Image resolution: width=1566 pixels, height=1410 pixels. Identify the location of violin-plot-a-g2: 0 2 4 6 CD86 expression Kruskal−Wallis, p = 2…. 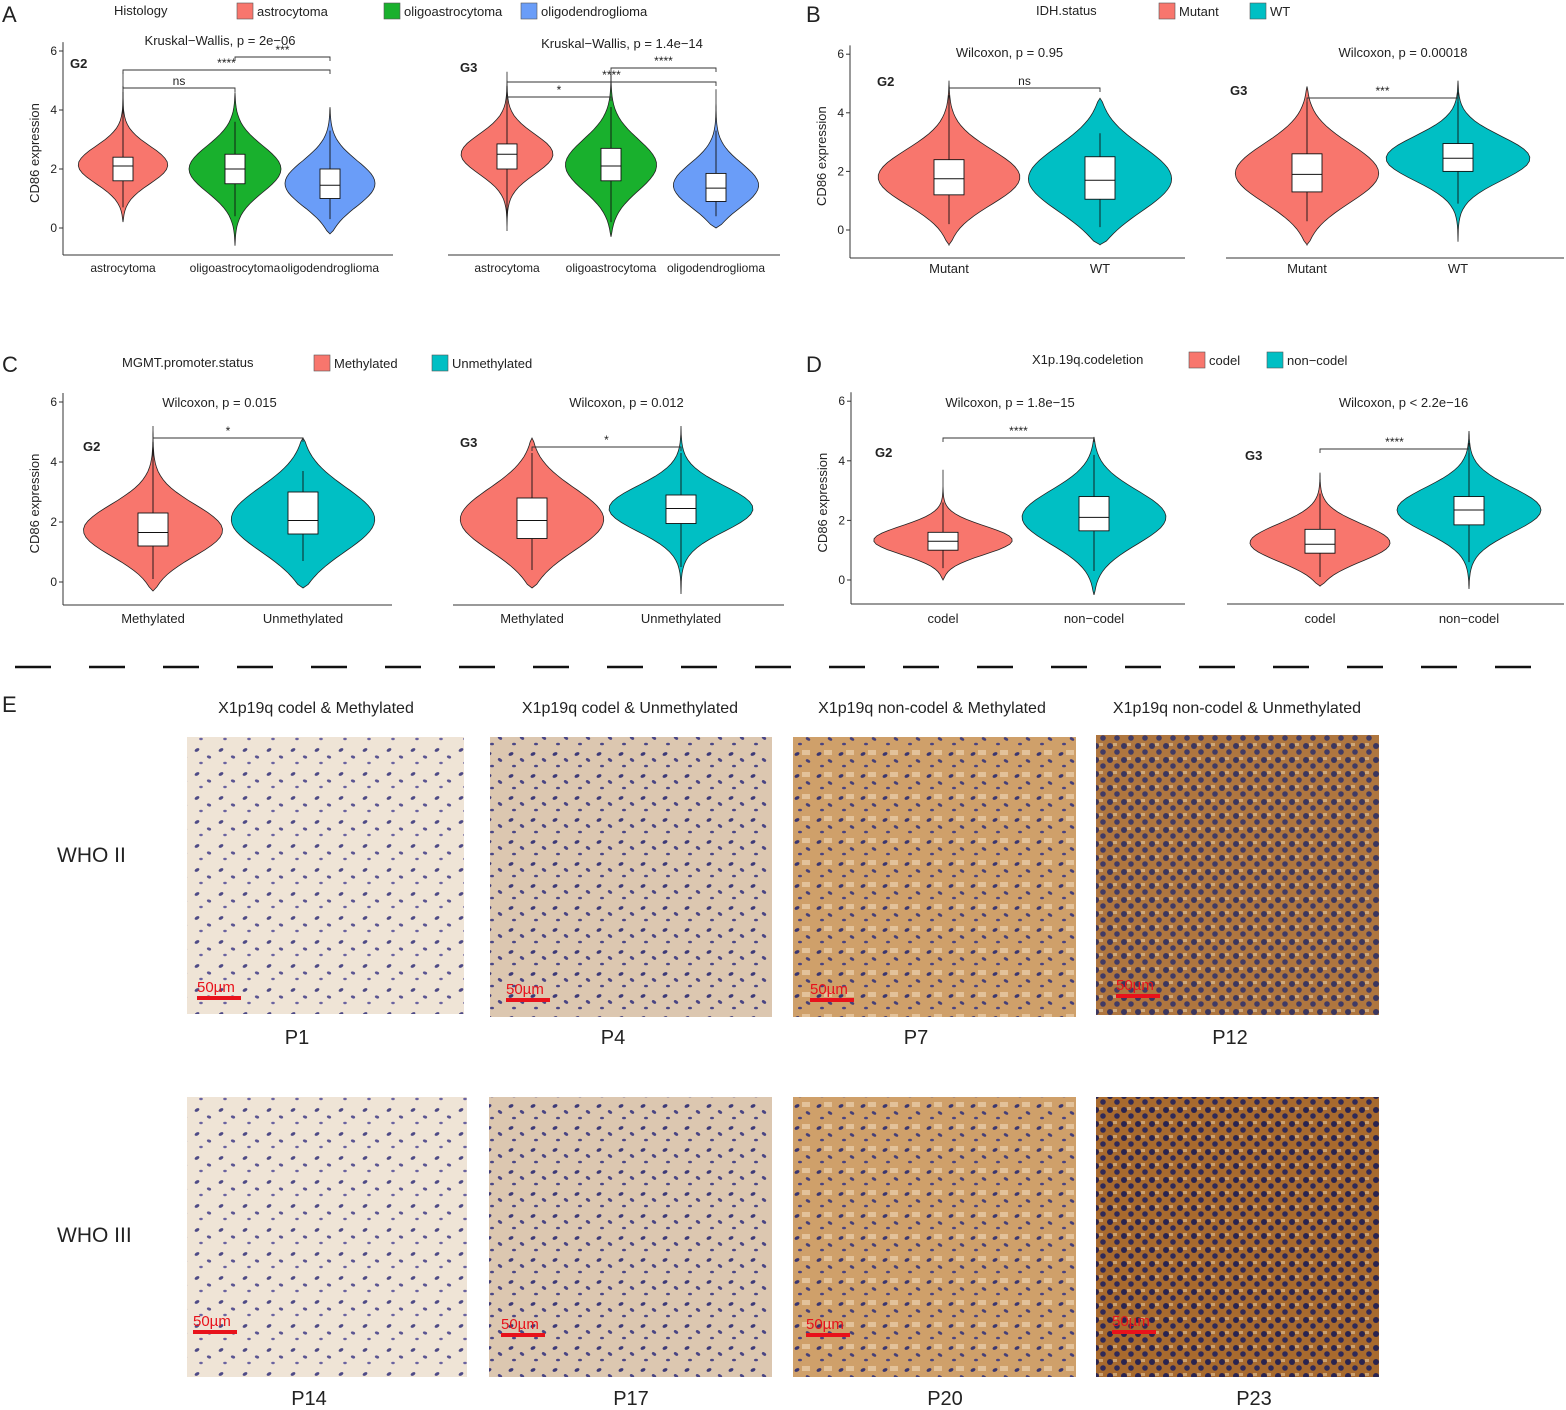
(210, 154).